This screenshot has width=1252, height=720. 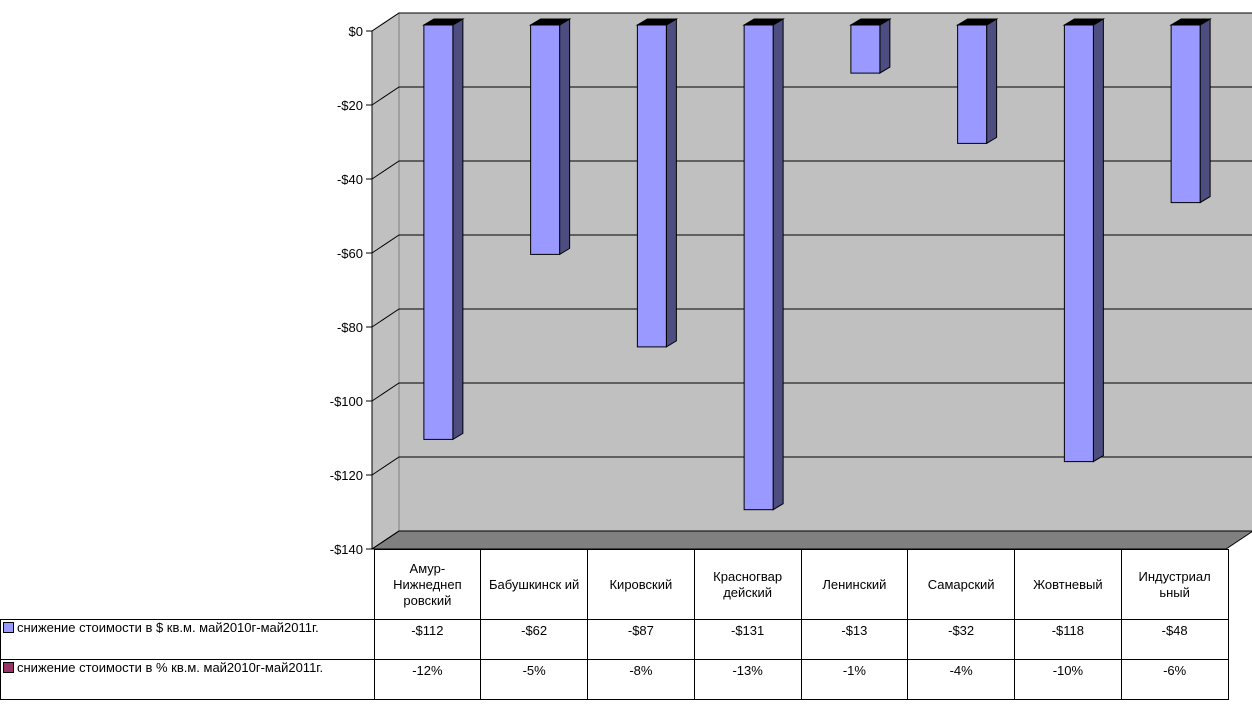 I want to click on corner-cell, so click(x=188, y=585).